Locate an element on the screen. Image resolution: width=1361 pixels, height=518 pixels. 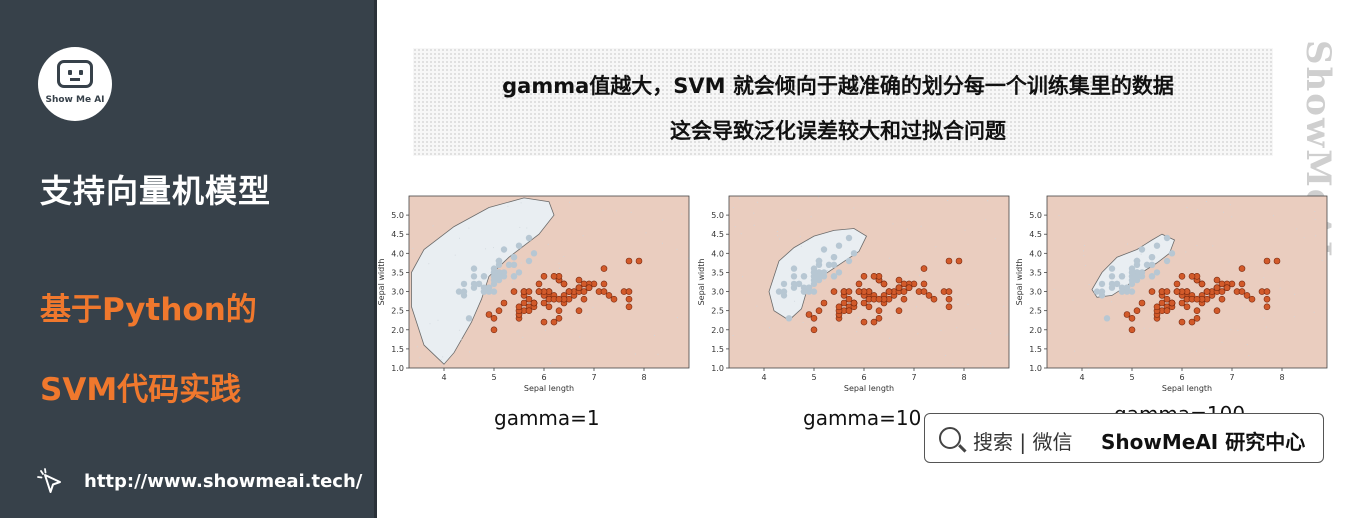
search-icon is located at coordinates (950, 438).